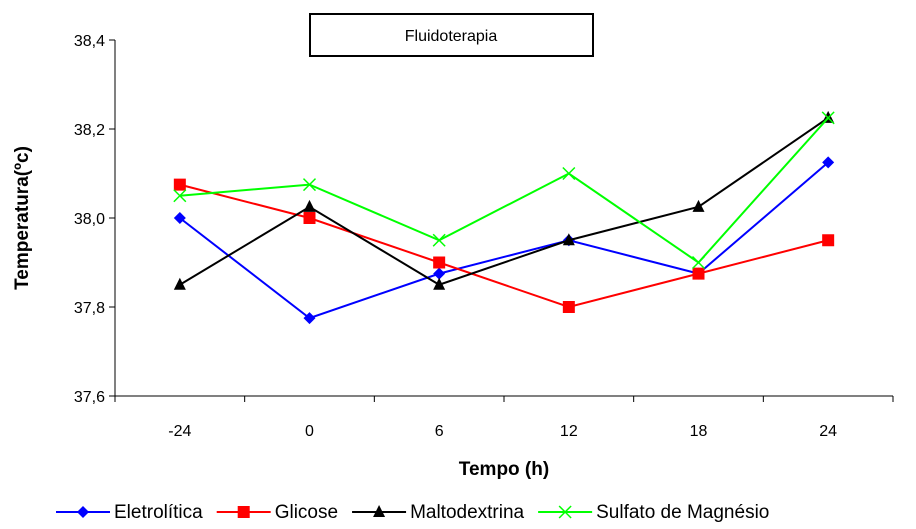  Describe the element at coordinates (309, 431) in the screenshot. I see `x-tick-label: 0` at that location.